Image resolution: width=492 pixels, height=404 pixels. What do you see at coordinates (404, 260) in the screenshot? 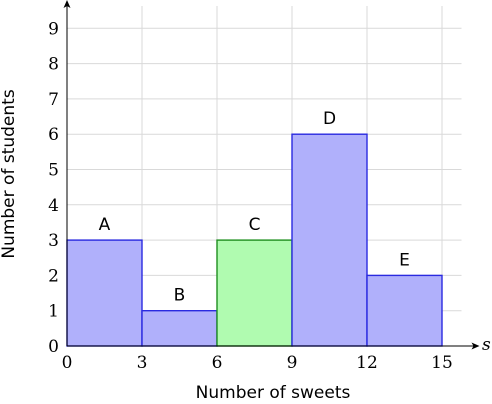
I see `bar-label-e: E` at bounding box center [404, 260].